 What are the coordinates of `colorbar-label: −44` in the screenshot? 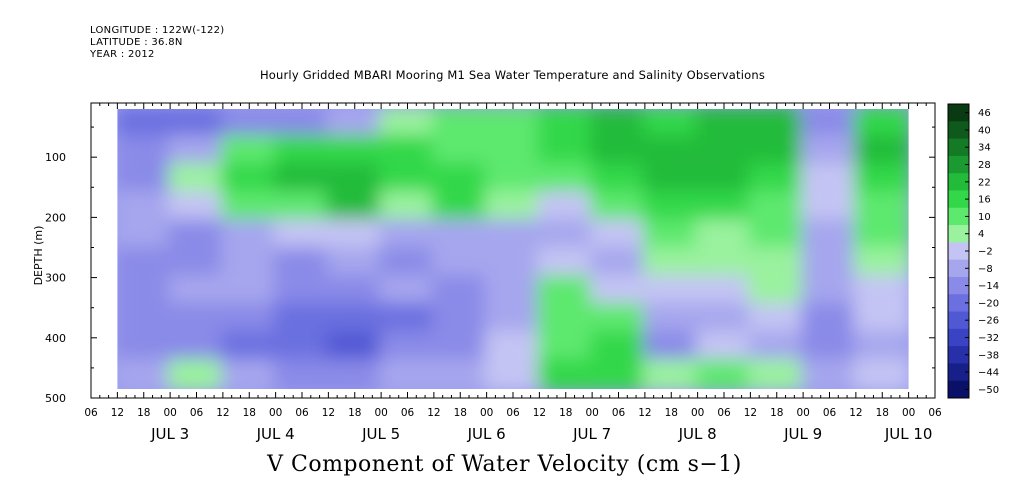 It's located at (988, 373).